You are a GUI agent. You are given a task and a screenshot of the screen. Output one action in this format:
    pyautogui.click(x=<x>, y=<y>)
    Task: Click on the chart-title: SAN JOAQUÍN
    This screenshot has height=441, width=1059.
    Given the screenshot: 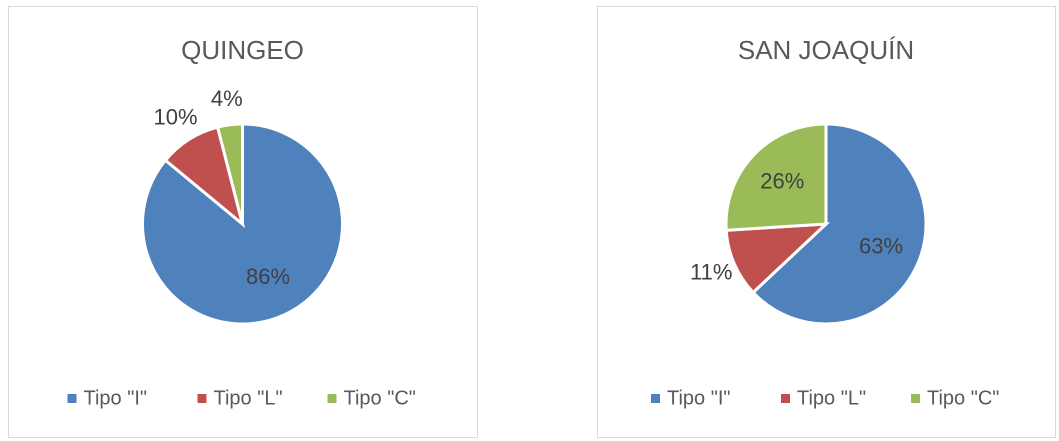 What is the action you would take?
    pyautogui.click(x=826, y=50)
    